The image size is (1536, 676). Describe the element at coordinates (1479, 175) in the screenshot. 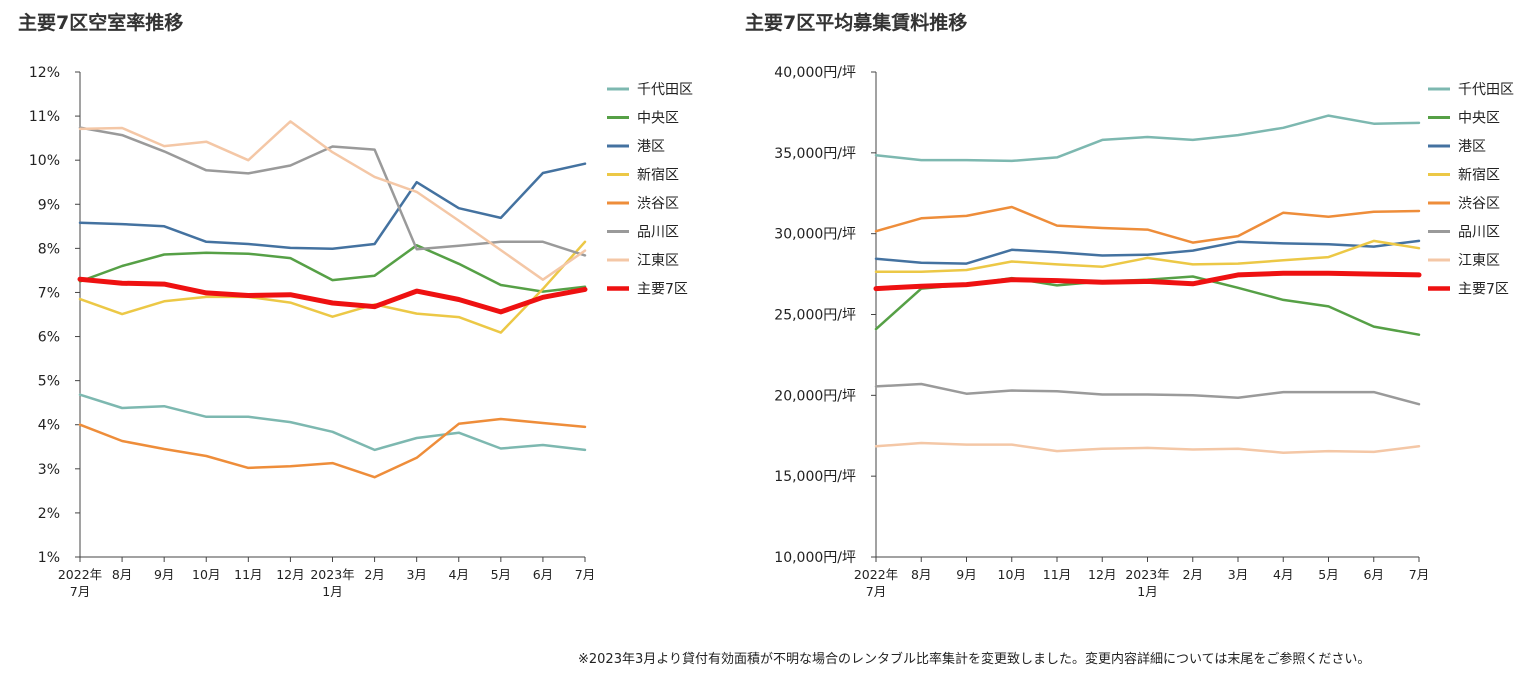

I see `rent-legend-label-4: 新宿区` at that location.